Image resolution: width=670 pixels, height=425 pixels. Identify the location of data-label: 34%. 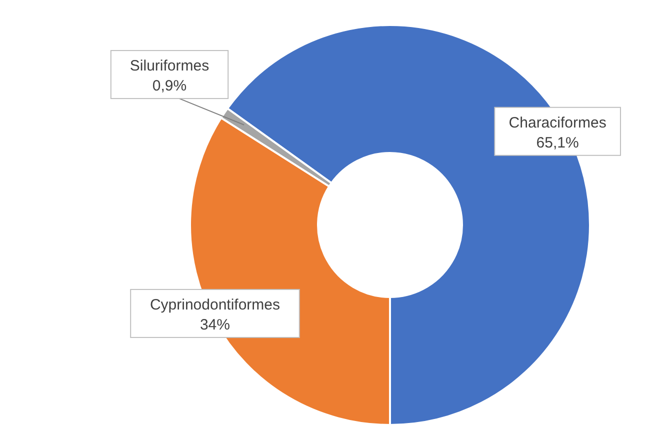
(215, 325).